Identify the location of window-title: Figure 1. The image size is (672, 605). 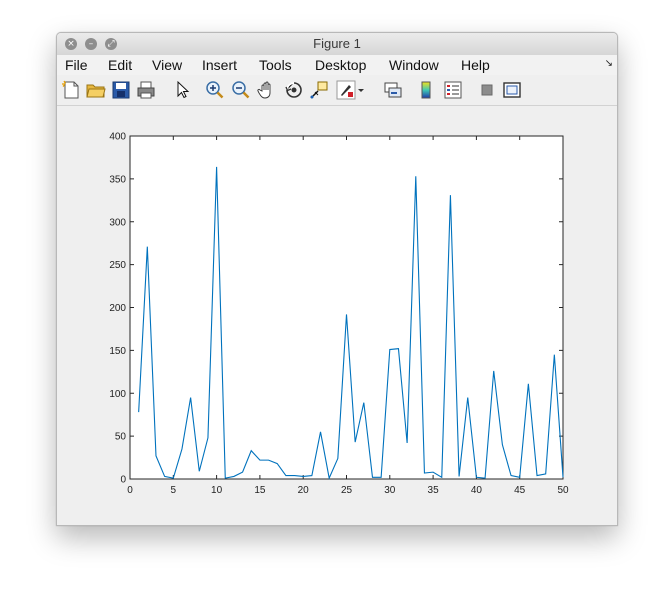
(337, 43).